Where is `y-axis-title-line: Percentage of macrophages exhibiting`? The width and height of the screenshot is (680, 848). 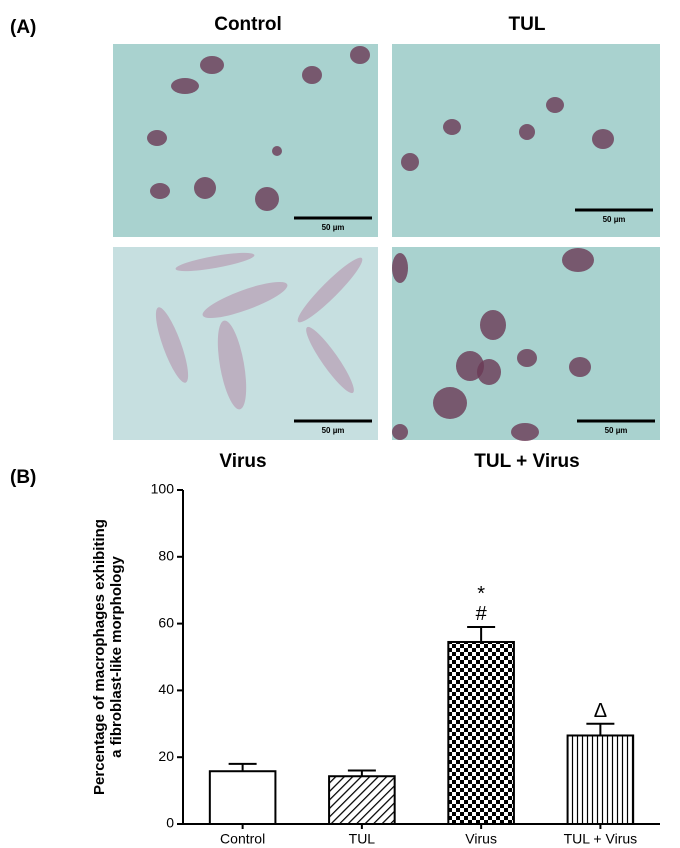
y-axis-title-line: Percentage of macrophages exhibiting is located at coordinates (99, 657).